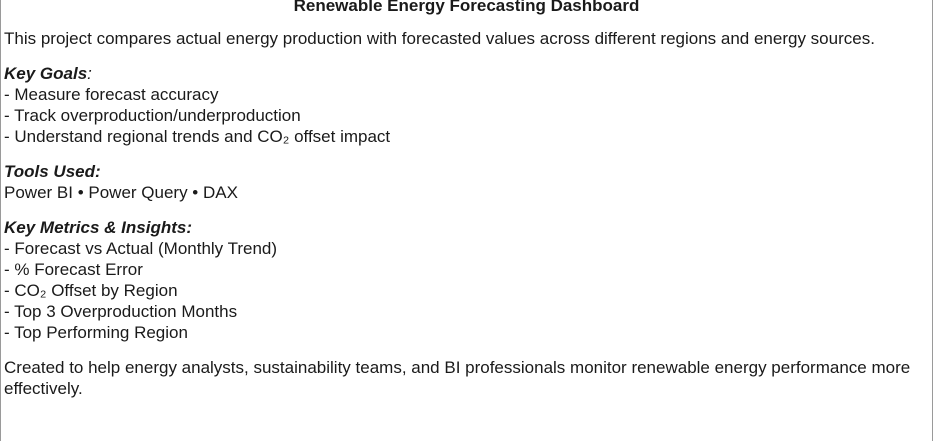  I want to click on key-goals-colon: :, so click(89, 73).